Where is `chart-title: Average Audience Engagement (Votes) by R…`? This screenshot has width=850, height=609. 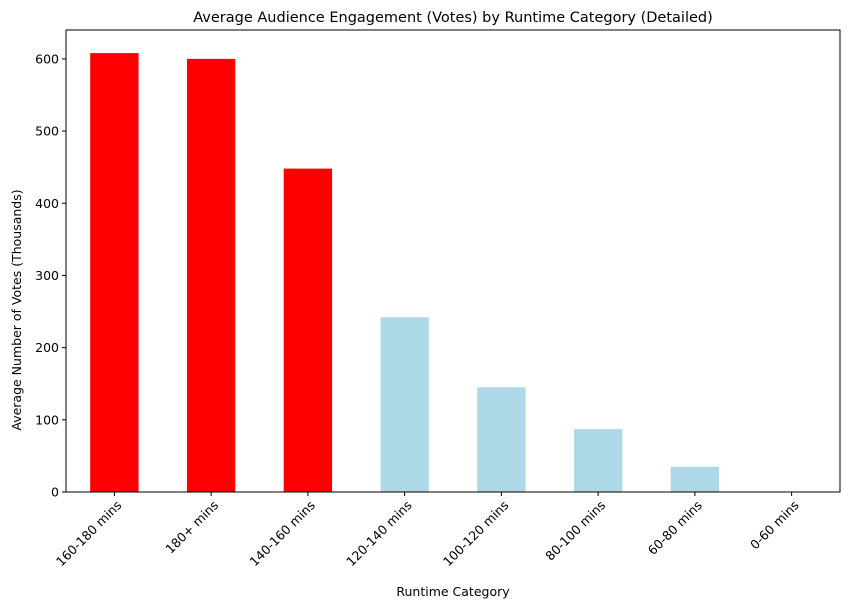
chart-title: Average Audience Engagement (Votes) by R… is located at coordinates (453, 18).